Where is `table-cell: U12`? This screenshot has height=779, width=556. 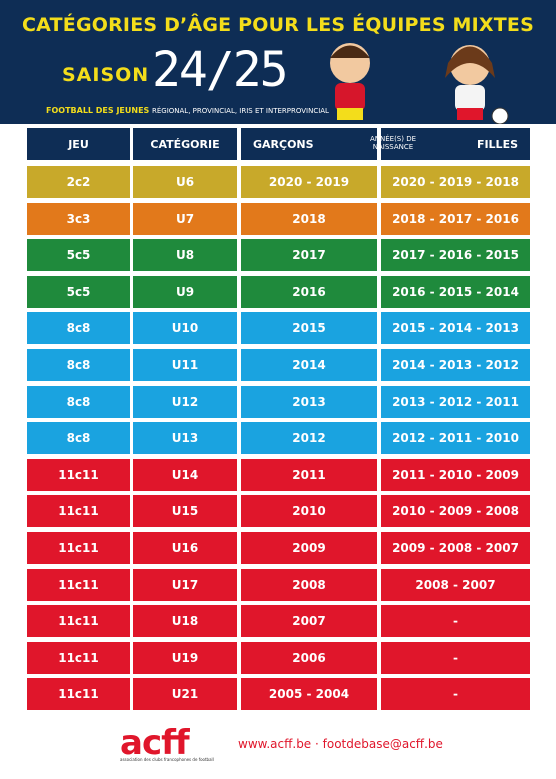 table-cell: U12 is located at coordinates (185, 401).